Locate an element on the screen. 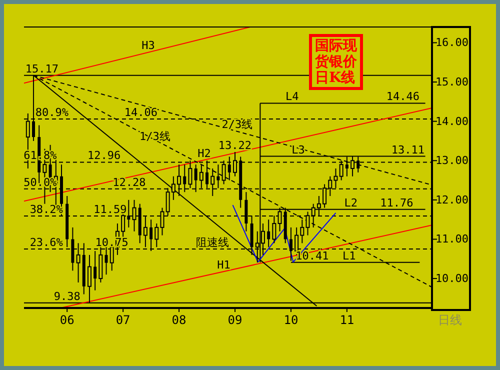 The image size is (500, 370). annotation: L1 is located at coordinates (349, 255).